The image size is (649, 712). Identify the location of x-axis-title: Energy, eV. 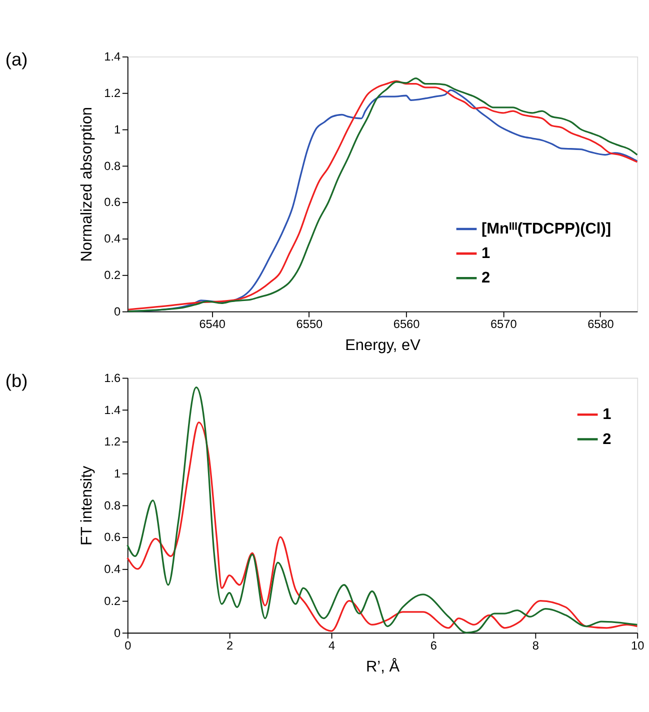
(383, 345).